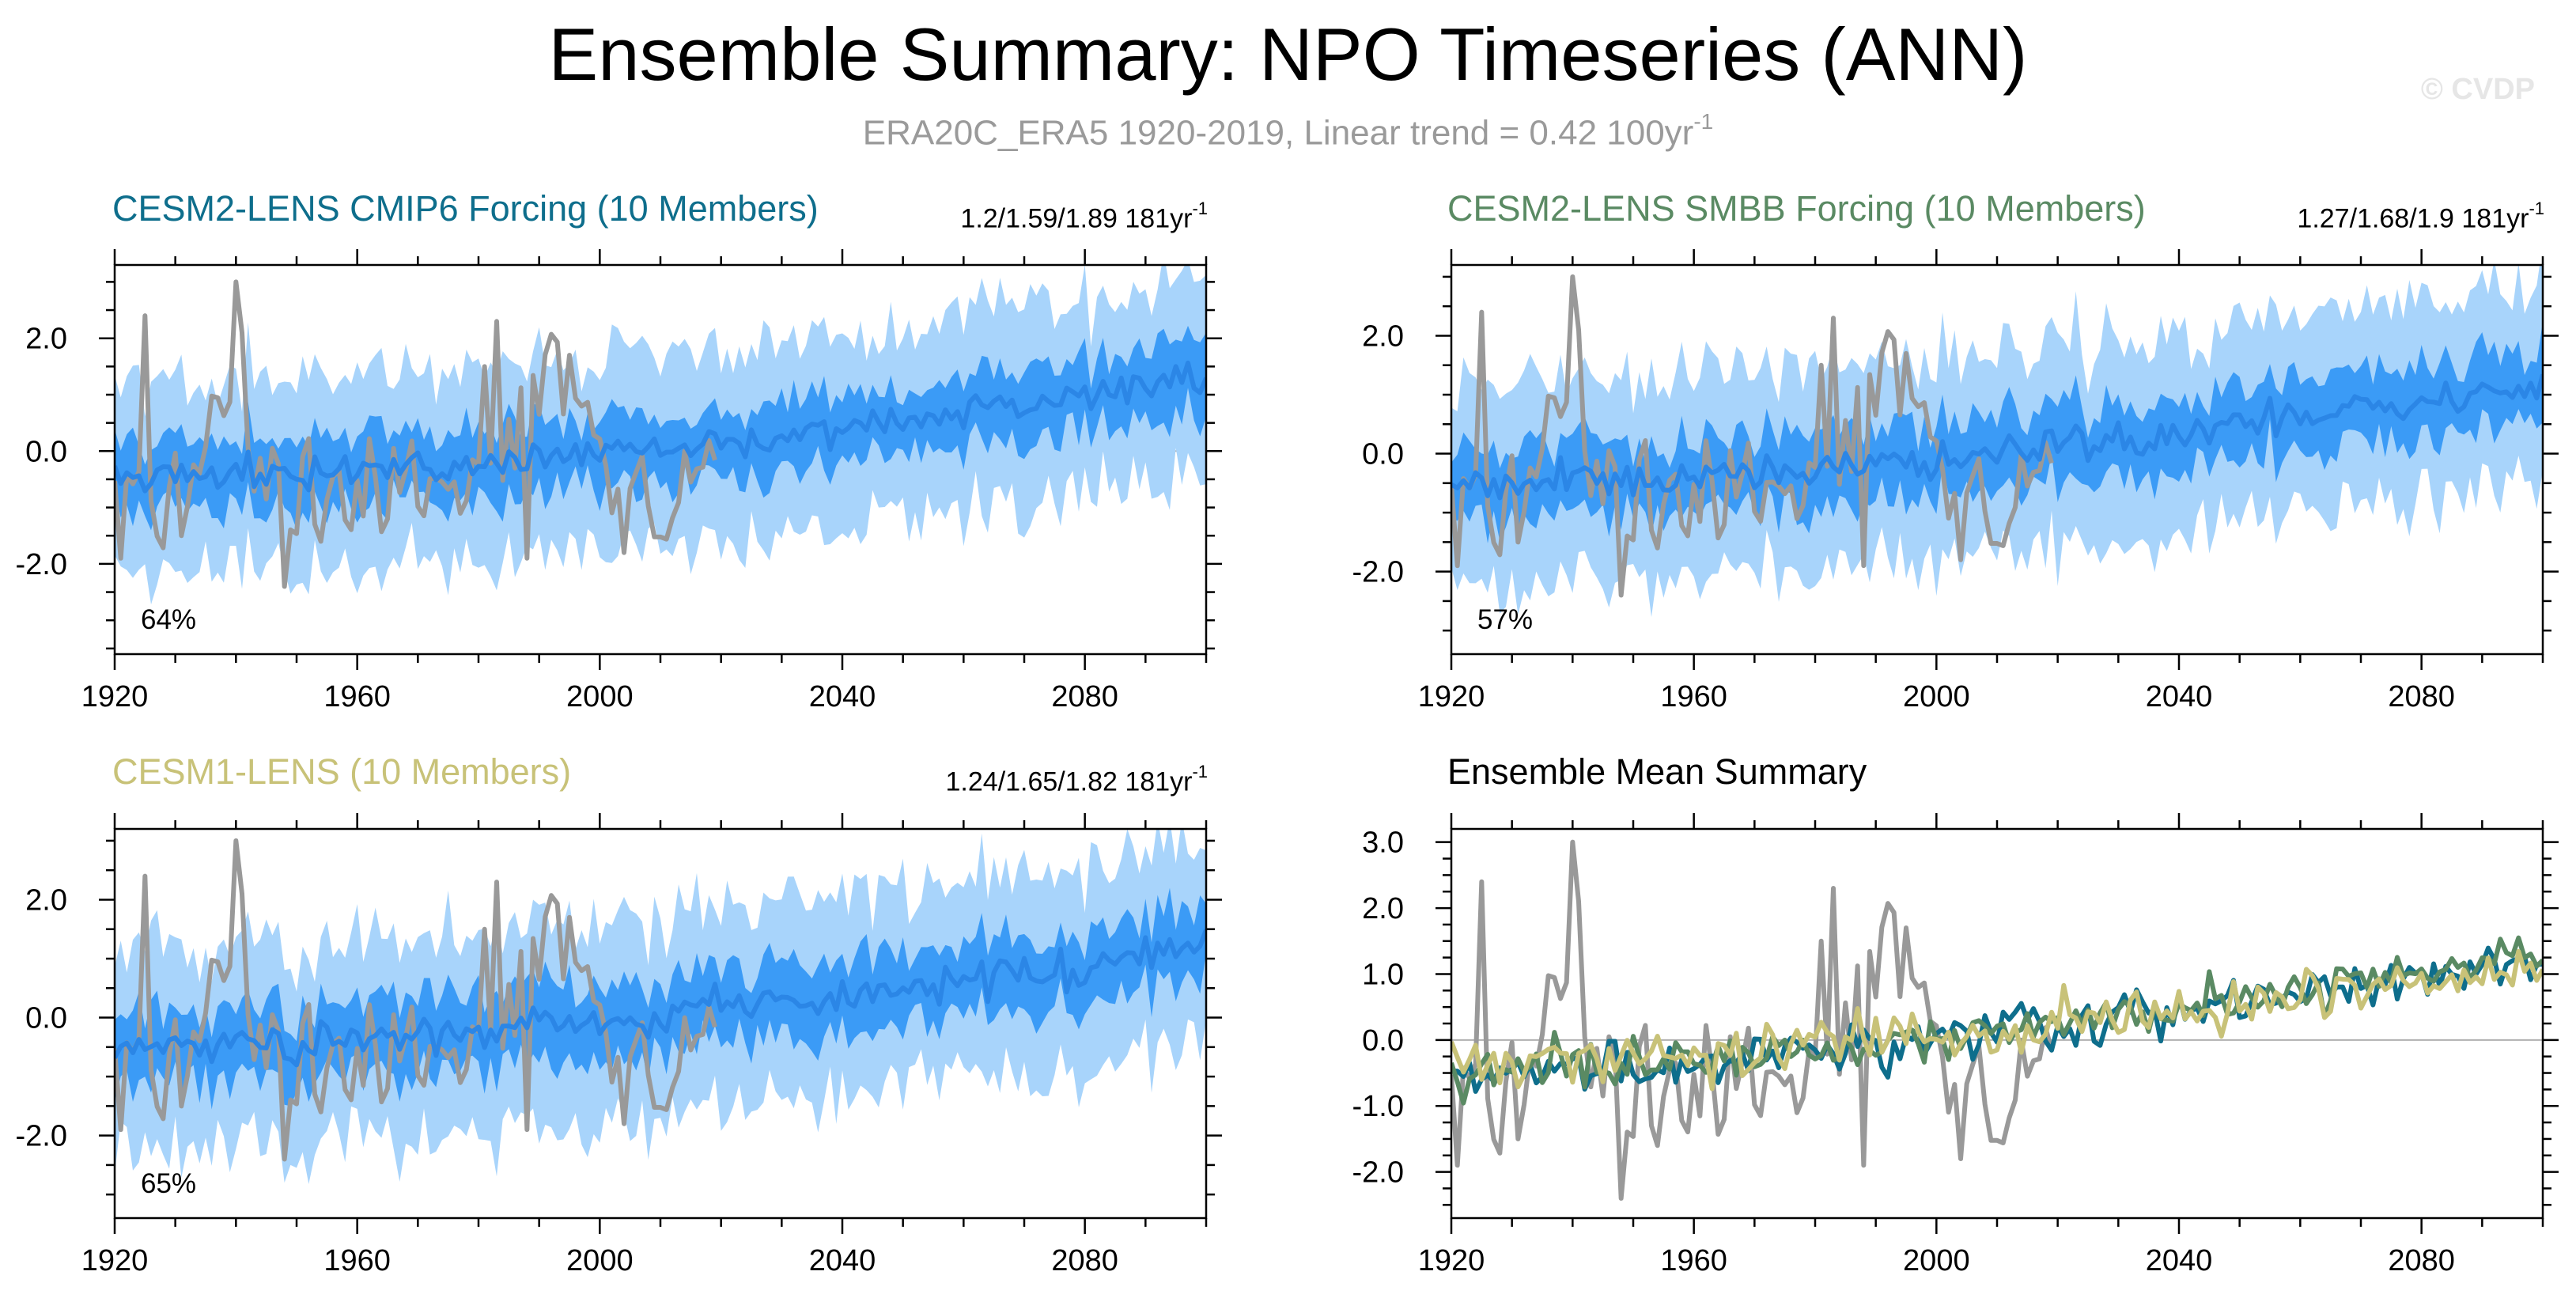  I want to click on panel-title-ensemble-mean-summary: Ensemble Mean Summary, so click(1657, 771).